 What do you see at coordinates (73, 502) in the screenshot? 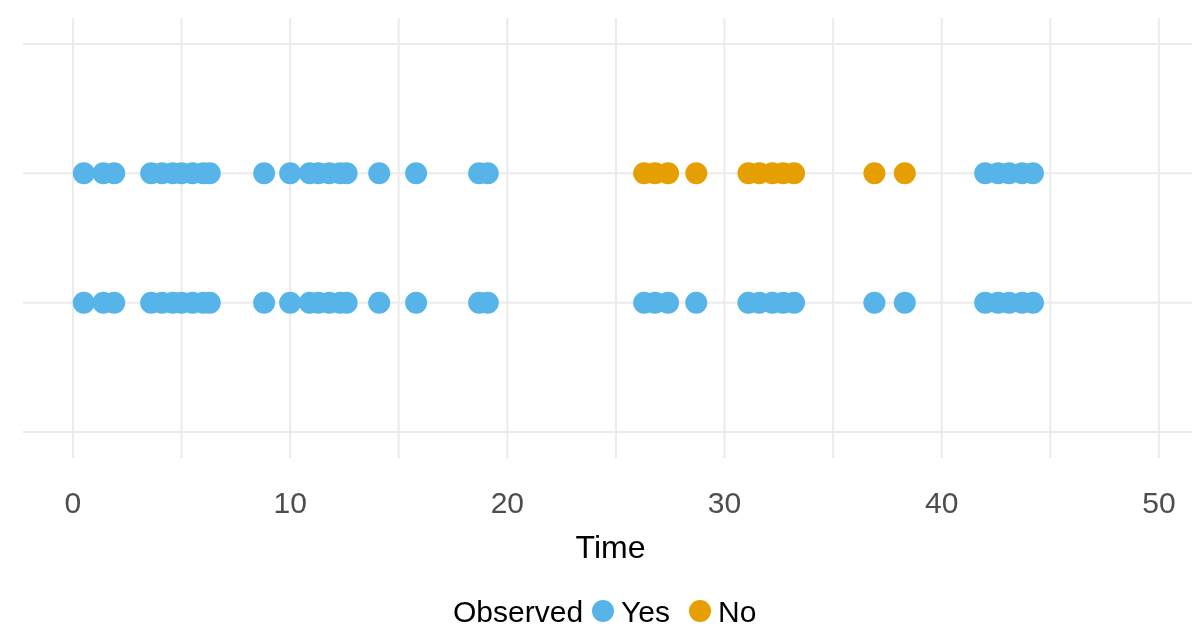
I see `x-tick-label: 0` at bounding box center [73, 502].